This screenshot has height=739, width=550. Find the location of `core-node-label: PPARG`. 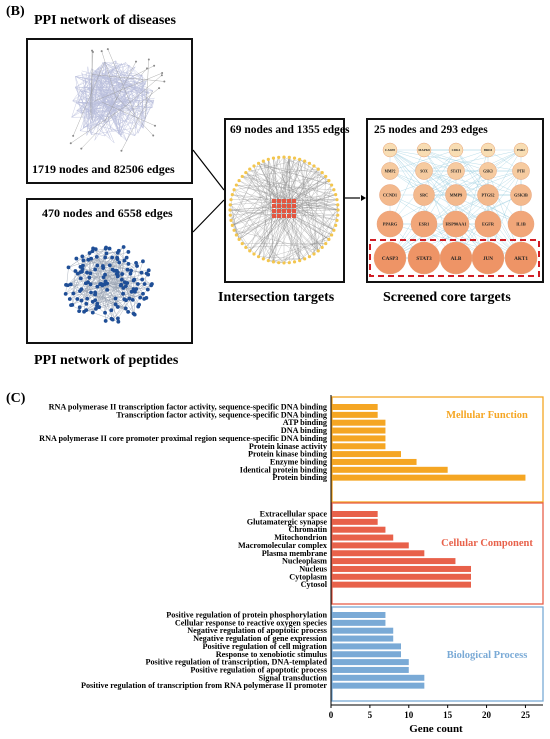

core-node-label: PPARG is located at coordinates (390, 224).